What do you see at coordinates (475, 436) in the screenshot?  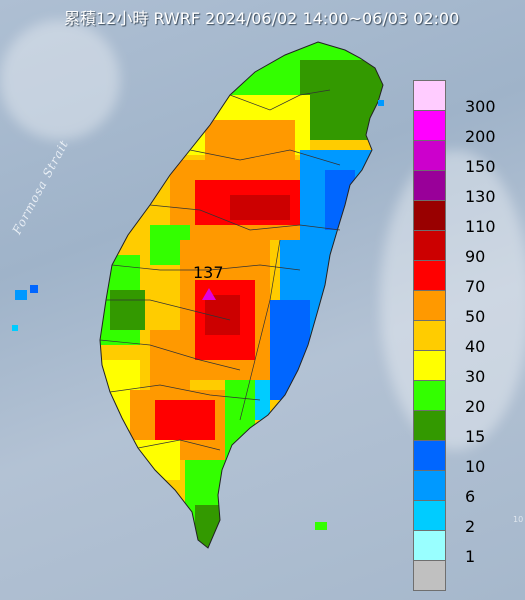 I see `legend-label: 15` at bounding box center [475, 436].